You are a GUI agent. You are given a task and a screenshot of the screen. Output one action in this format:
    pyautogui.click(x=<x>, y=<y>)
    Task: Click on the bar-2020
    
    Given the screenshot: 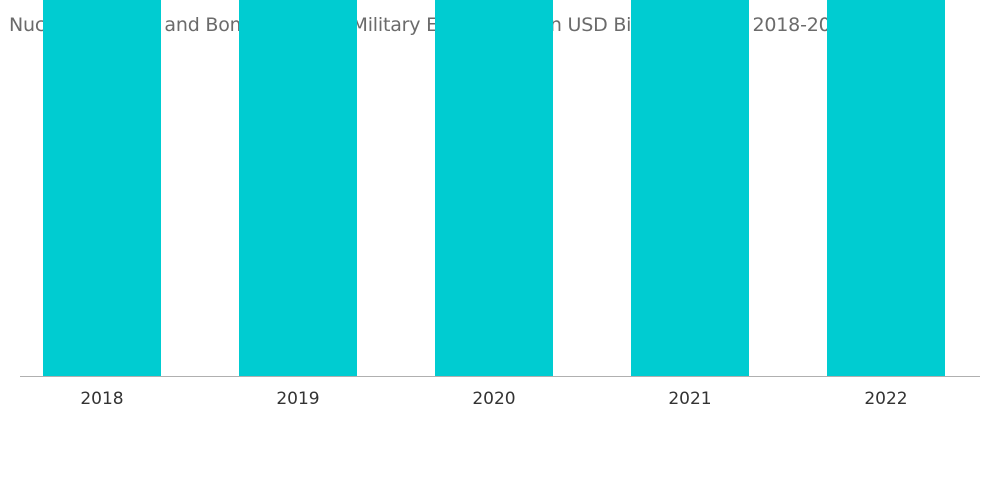 What is the action you would take?
    pyautogui.click(x=494, y=188)
    